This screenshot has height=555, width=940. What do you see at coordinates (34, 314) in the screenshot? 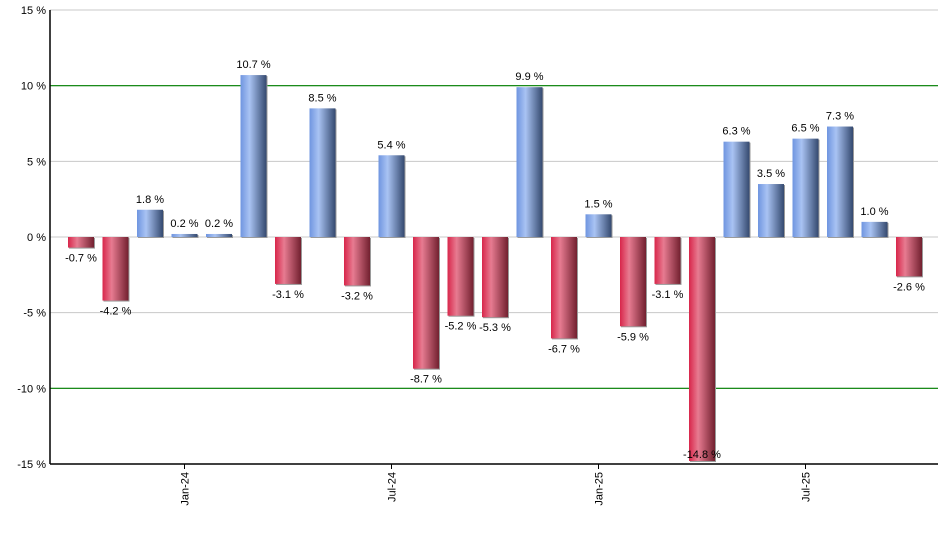
I see `y-tick-label: -5 %` at bounding box center [34, 314].